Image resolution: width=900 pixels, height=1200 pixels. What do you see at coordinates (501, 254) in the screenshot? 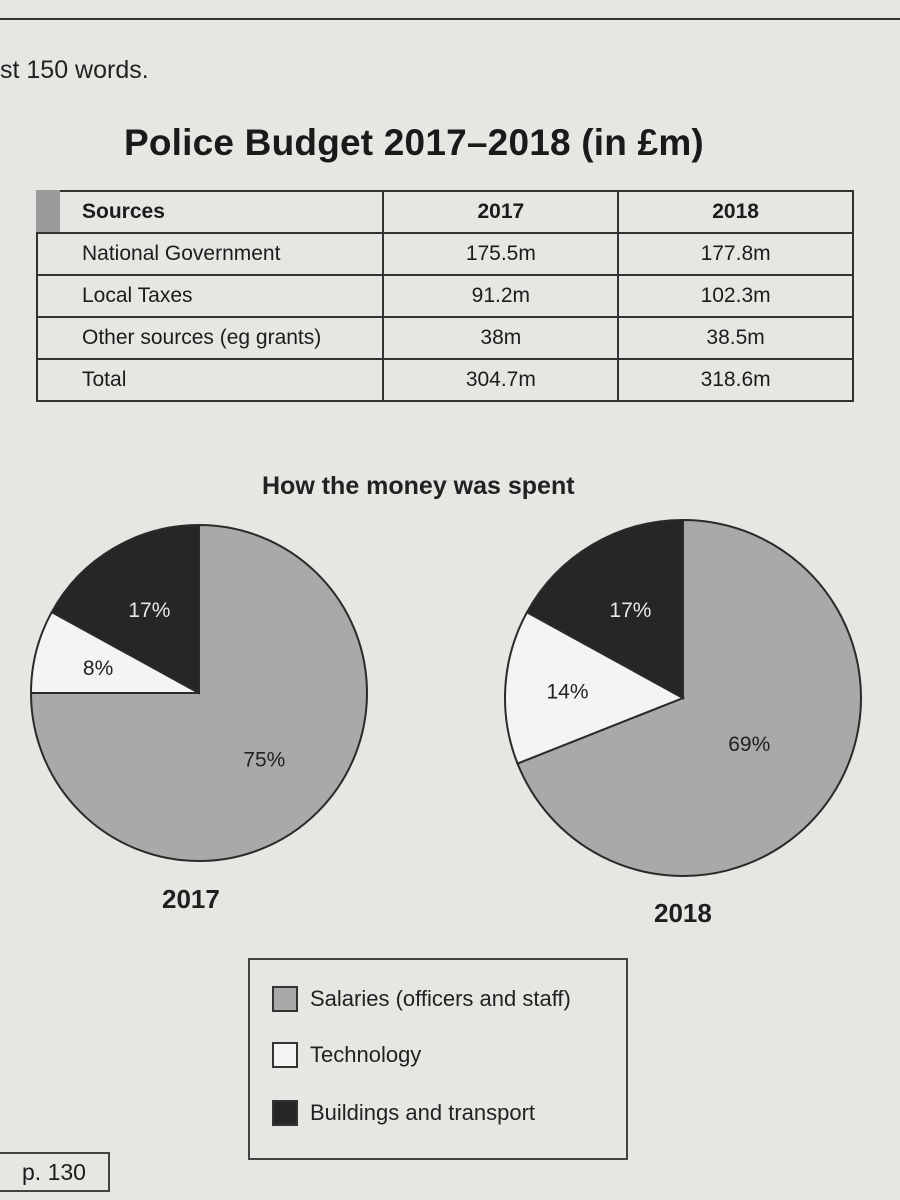
I see `cell-2017: 175.5m` at bounding box center [501, 254].